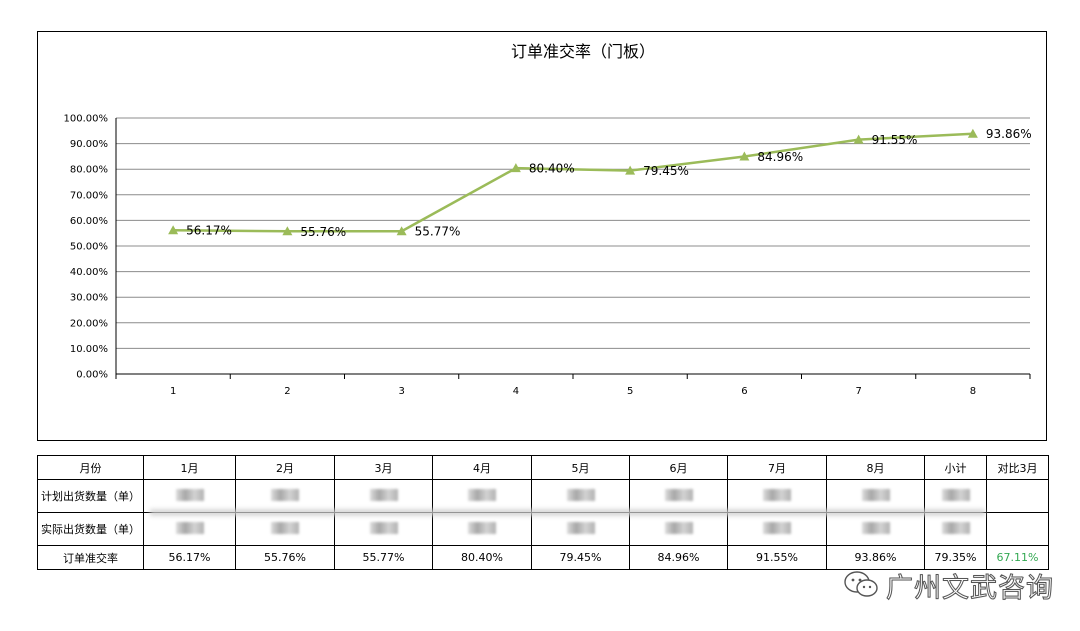  What do you see at coordinates (744, 391) in the screenshot?
I see `x-tick-label: 6` at bounding box center [744, 391].